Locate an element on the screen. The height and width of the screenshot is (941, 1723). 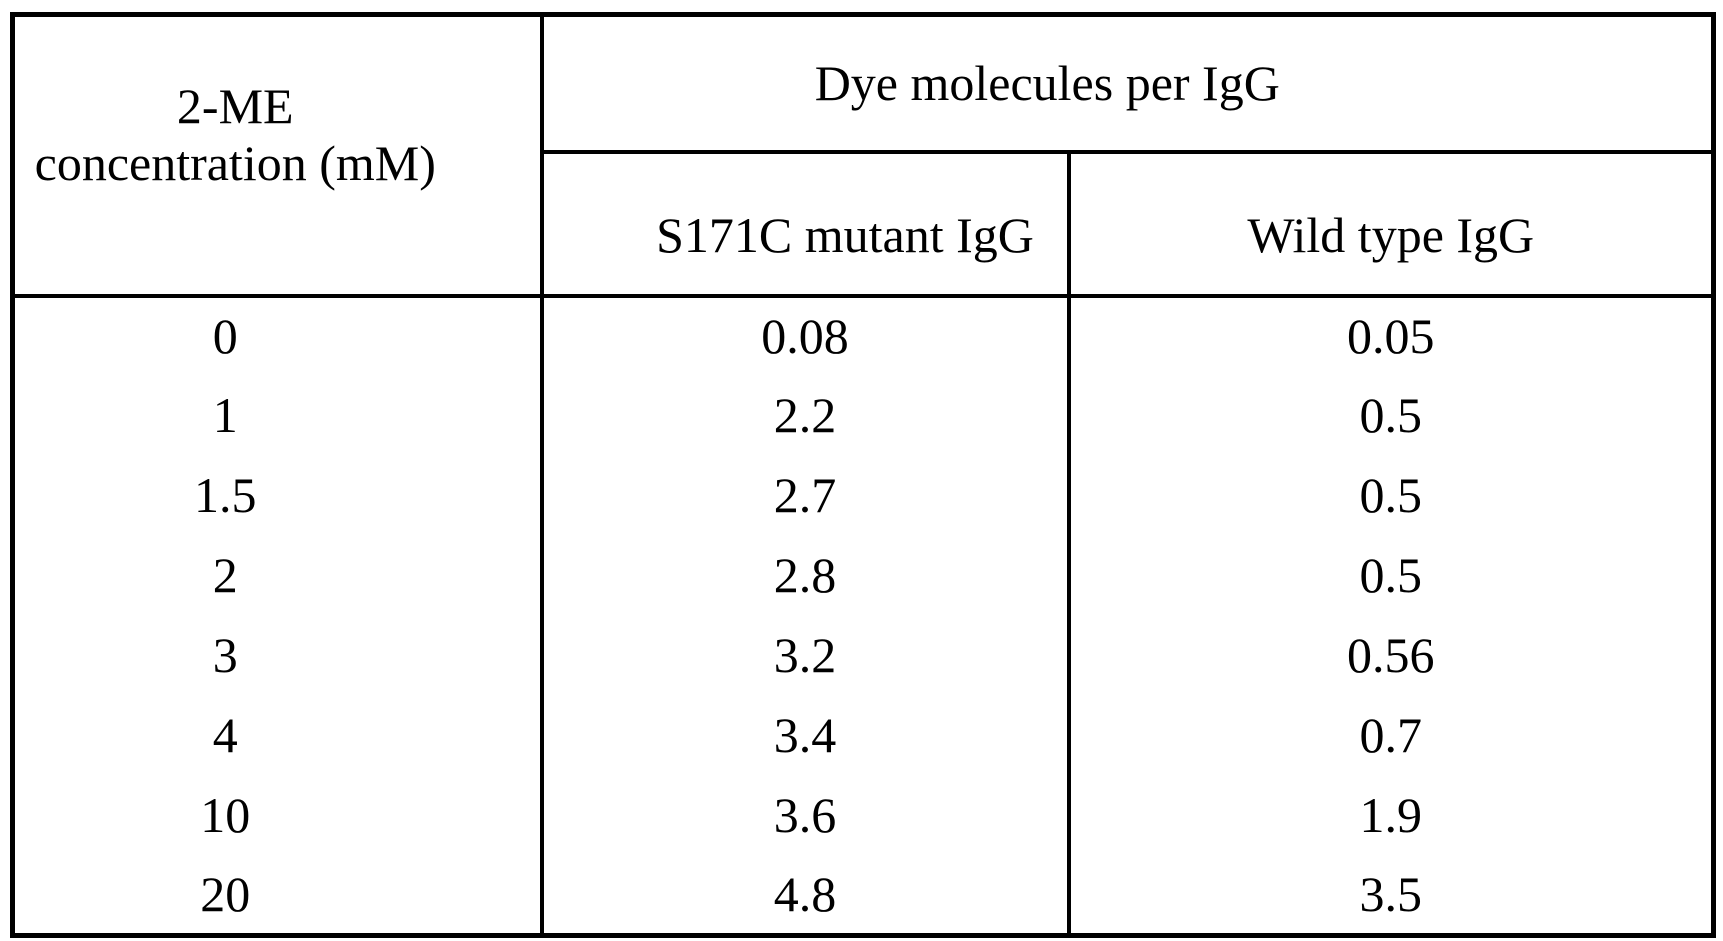
wild-type-igg-value: 0.56 is located at coordinates (1391, 654).